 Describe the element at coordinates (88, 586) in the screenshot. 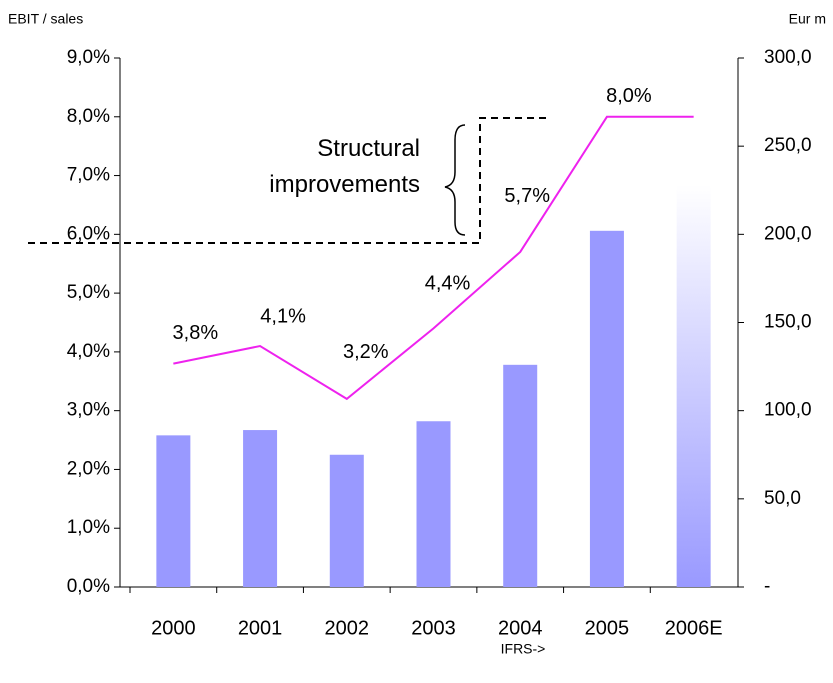

I see `y-tick-label: 0,0%` at that location.